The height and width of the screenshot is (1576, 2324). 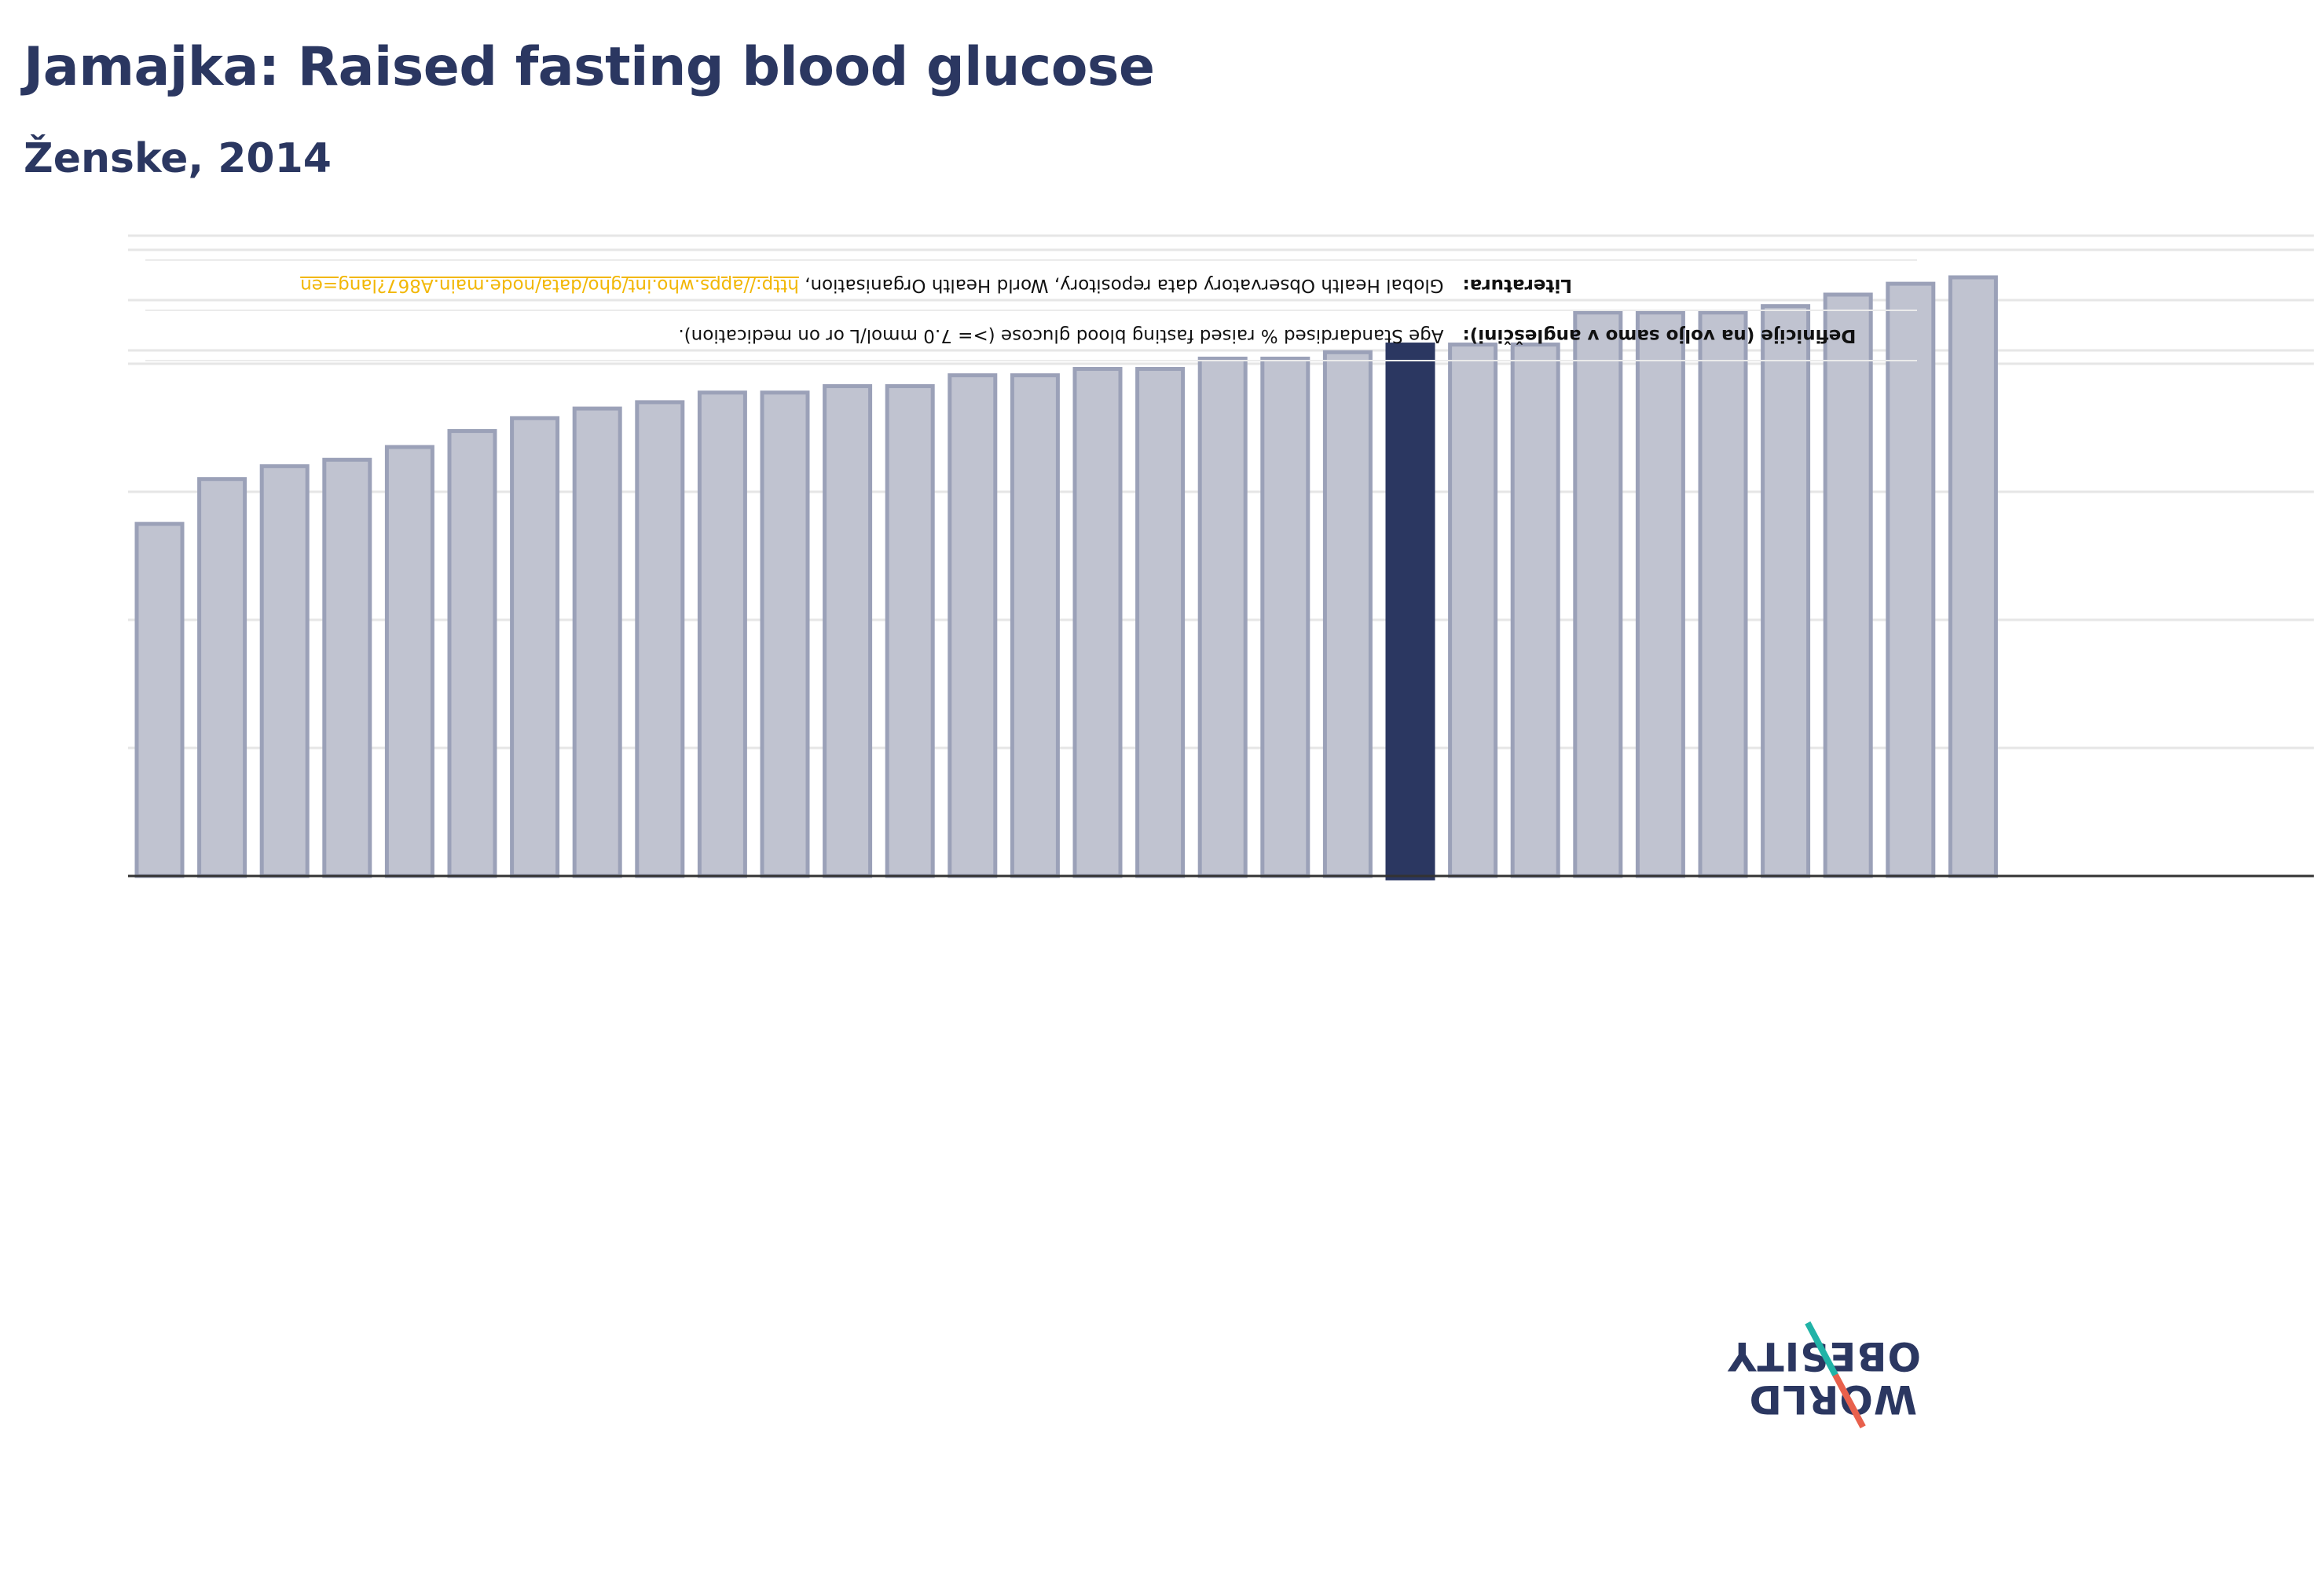 I want to click on chart-title: Jamajka: Raised fasting blood glucose, so click(x=589, y=67).